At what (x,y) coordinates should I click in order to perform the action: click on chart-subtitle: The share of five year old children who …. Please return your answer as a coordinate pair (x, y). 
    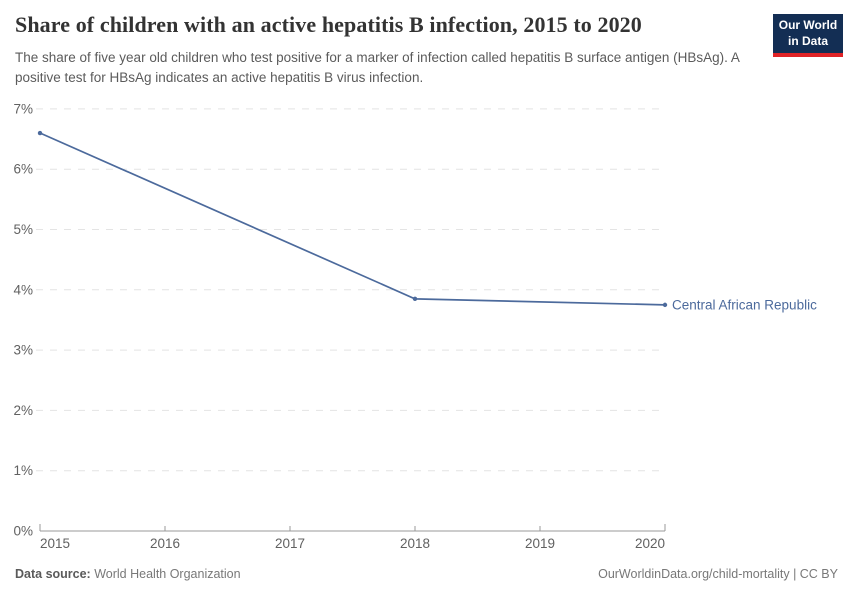
    Looking at the image, I should click on (377, 67).